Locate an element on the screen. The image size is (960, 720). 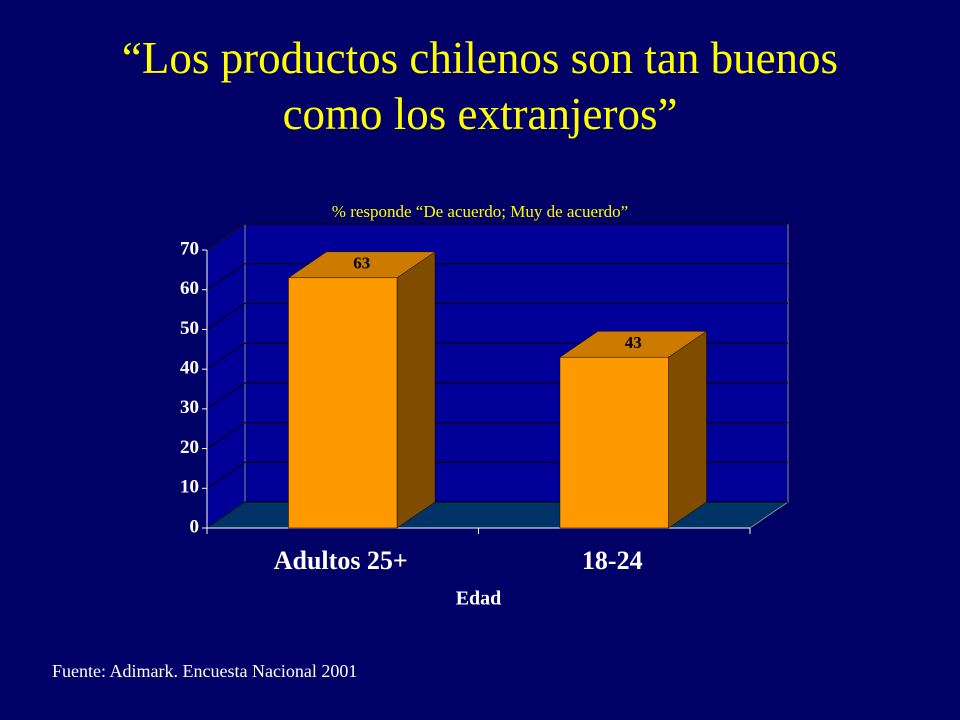
x-tick-label: 18-24 is located at coordinates (612, 560).